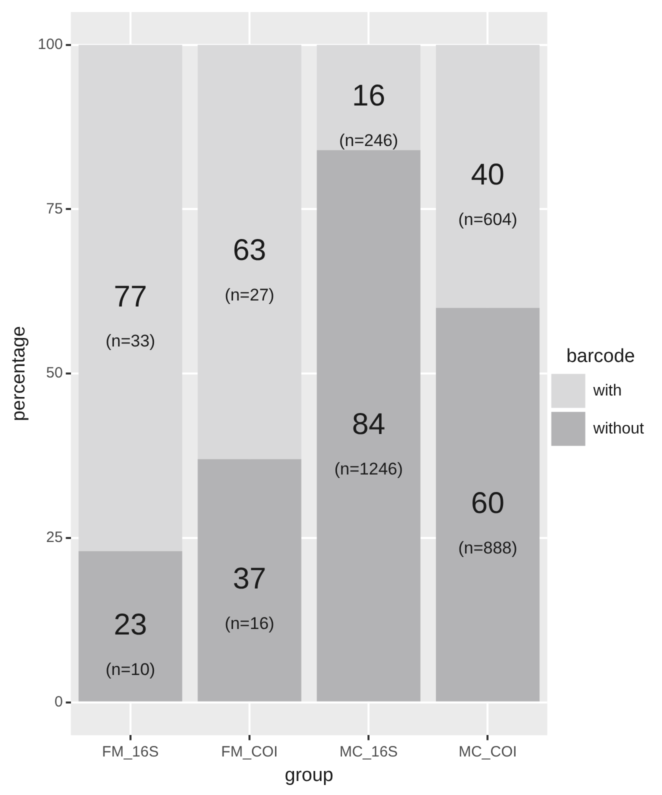  I want to click on data-label: 84, so click(369, 424).